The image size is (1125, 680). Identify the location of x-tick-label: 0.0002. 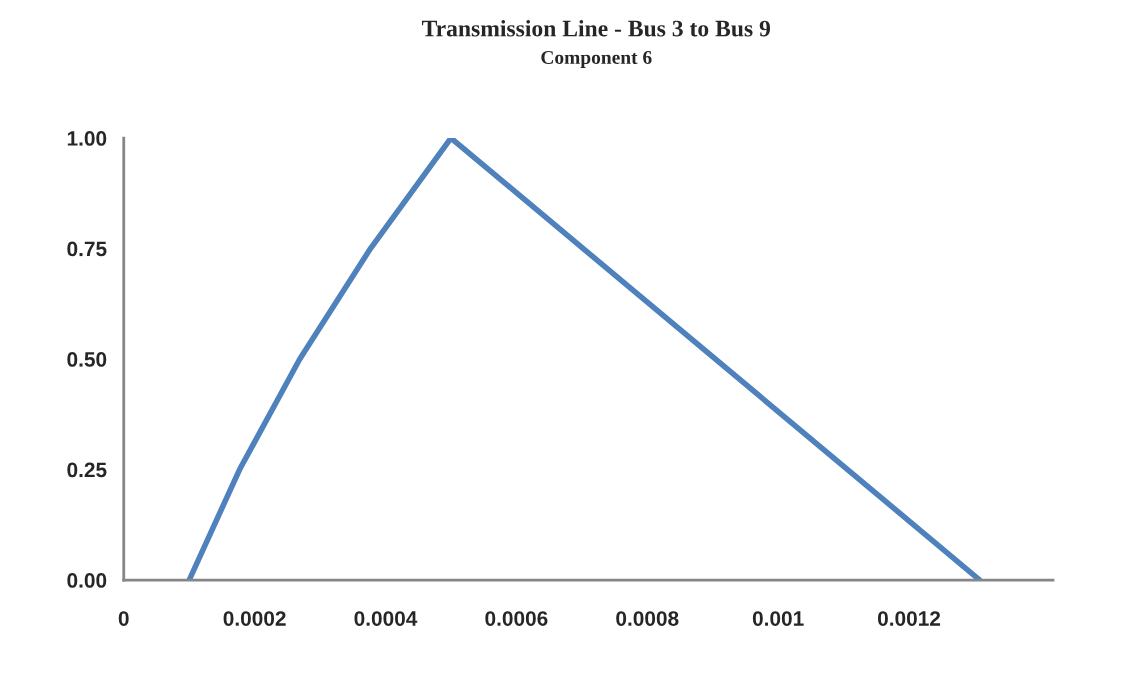
(254, 618).